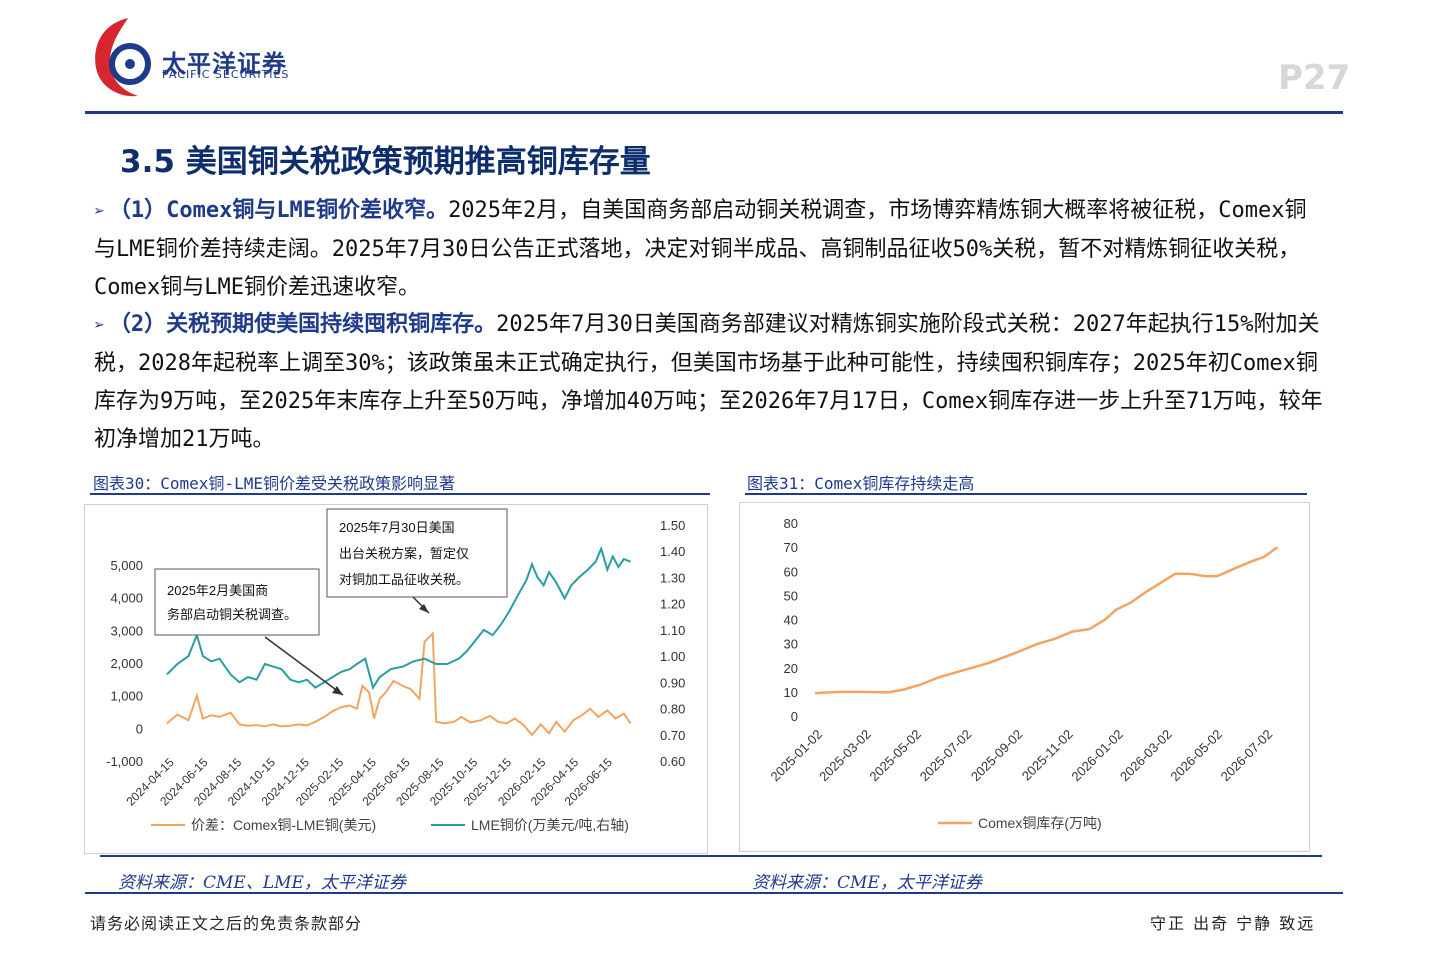 Image resolution: width=1440 pixels, height=965 pixels. What do you see at coordinates (1040, 823) in the screenshot?
I see `legend-inventory-label: Comex铜库存(万吨)` at bounding box center [1040, 823].